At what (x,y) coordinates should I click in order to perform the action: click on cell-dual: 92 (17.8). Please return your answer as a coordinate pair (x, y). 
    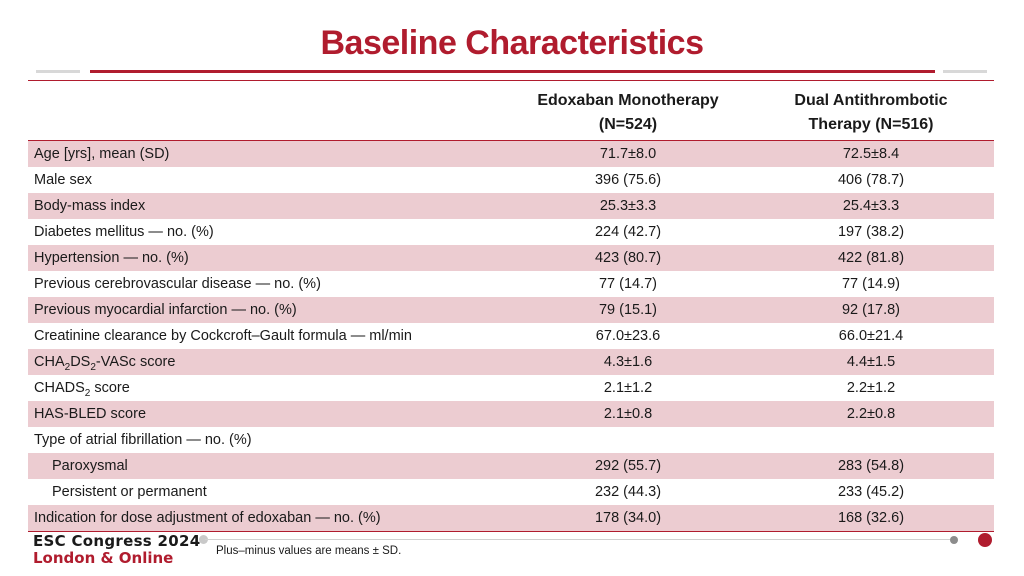
    Looking at the image, I should click on (871, 310).